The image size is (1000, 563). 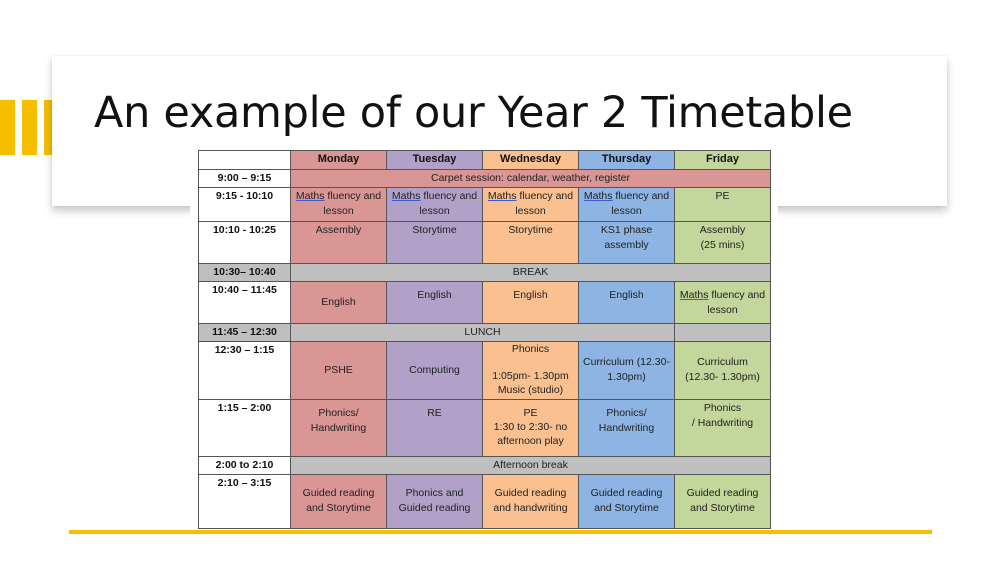 I want to click on cell-thursday: Guided reading and Storytime, so click(x=626, y=501).